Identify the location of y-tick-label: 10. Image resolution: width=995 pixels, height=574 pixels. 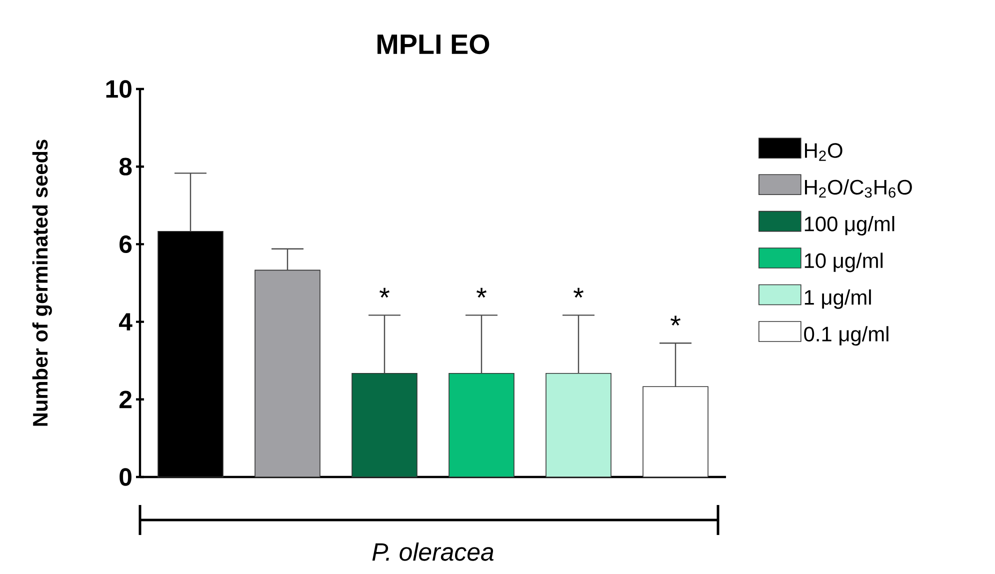
(119, 89).